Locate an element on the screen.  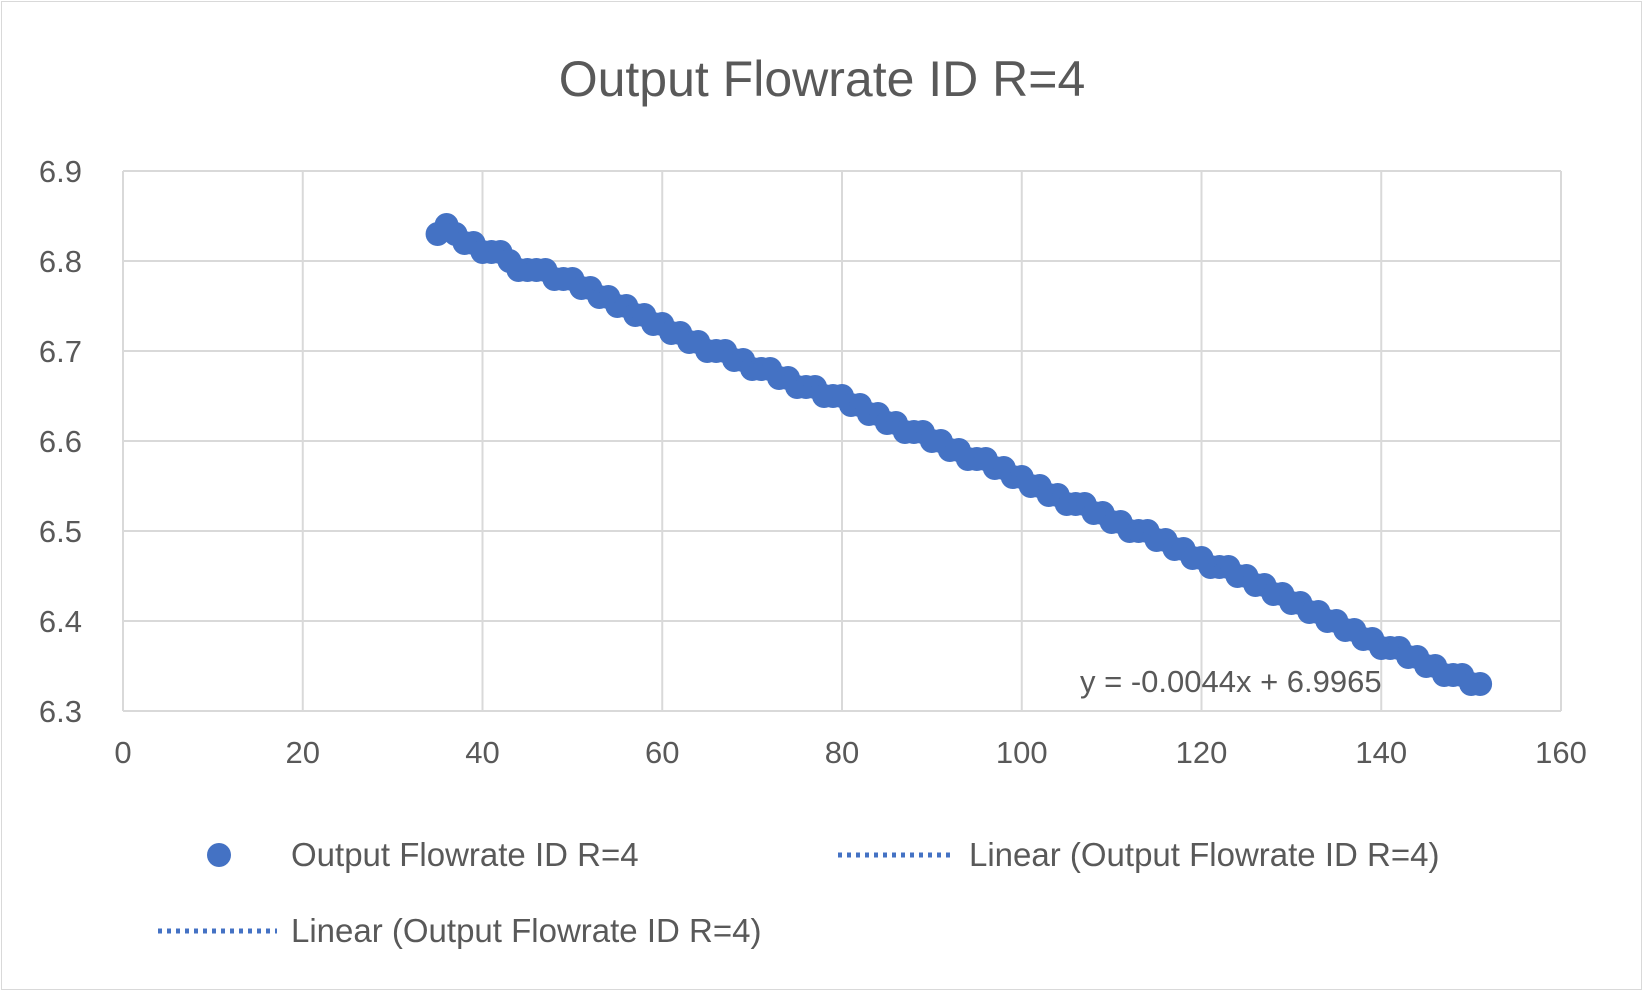
y-tick-label: 6.9 is located at coordinates (60, 171).